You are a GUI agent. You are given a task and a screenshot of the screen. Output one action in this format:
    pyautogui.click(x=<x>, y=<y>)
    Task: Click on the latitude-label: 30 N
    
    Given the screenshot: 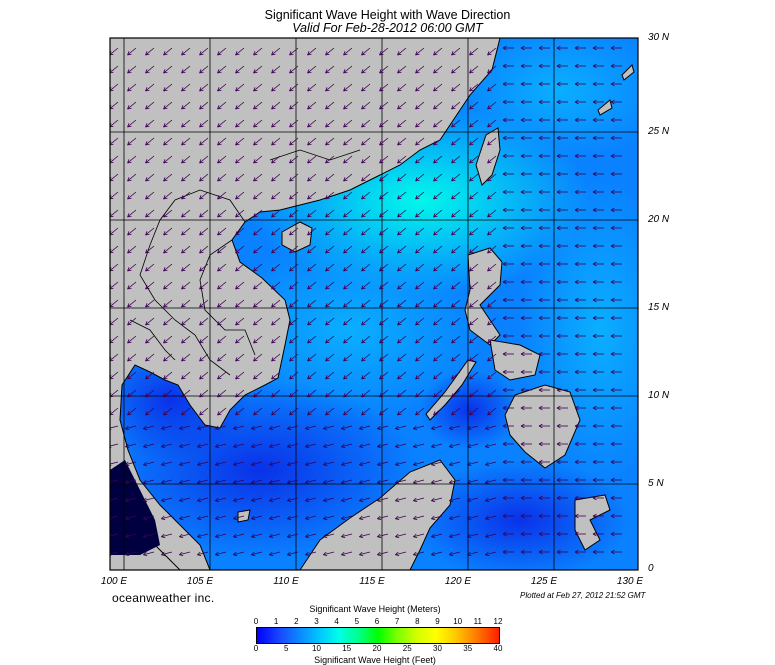 What is the action you would take?
    pyautogui.click(x=659, y=37)
    